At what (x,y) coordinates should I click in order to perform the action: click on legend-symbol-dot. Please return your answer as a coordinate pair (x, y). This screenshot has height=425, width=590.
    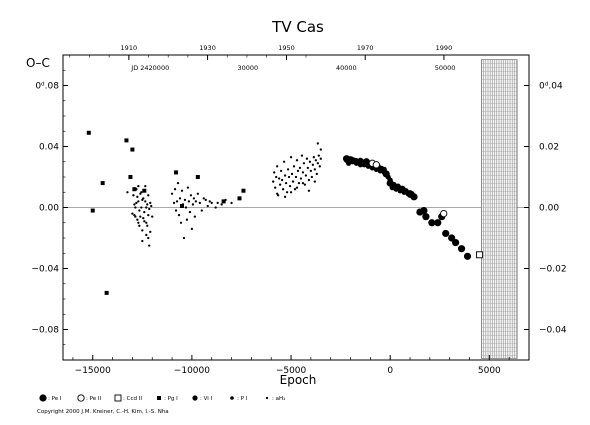
    Looking at the image, I should click on (267, 398).